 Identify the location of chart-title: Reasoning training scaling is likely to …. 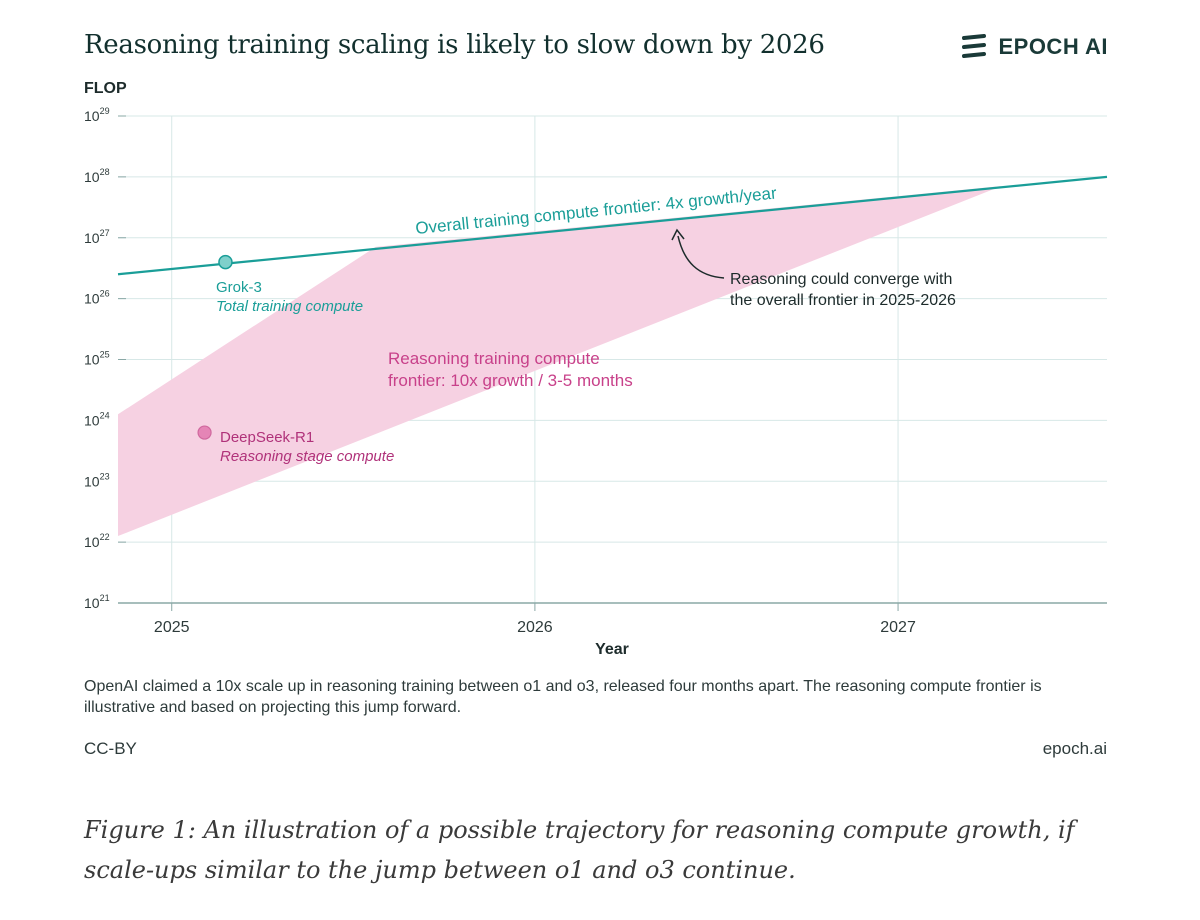
(454, 45).